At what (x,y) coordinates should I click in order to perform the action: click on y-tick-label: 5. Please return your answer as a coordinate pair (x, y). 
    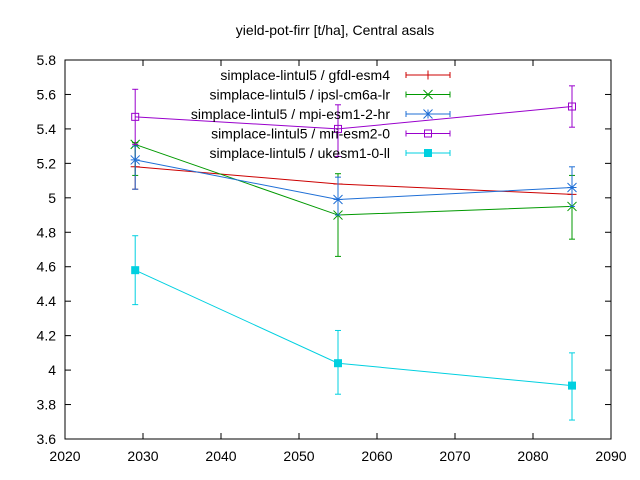
    Looking at the image, I should click on (52, 198).